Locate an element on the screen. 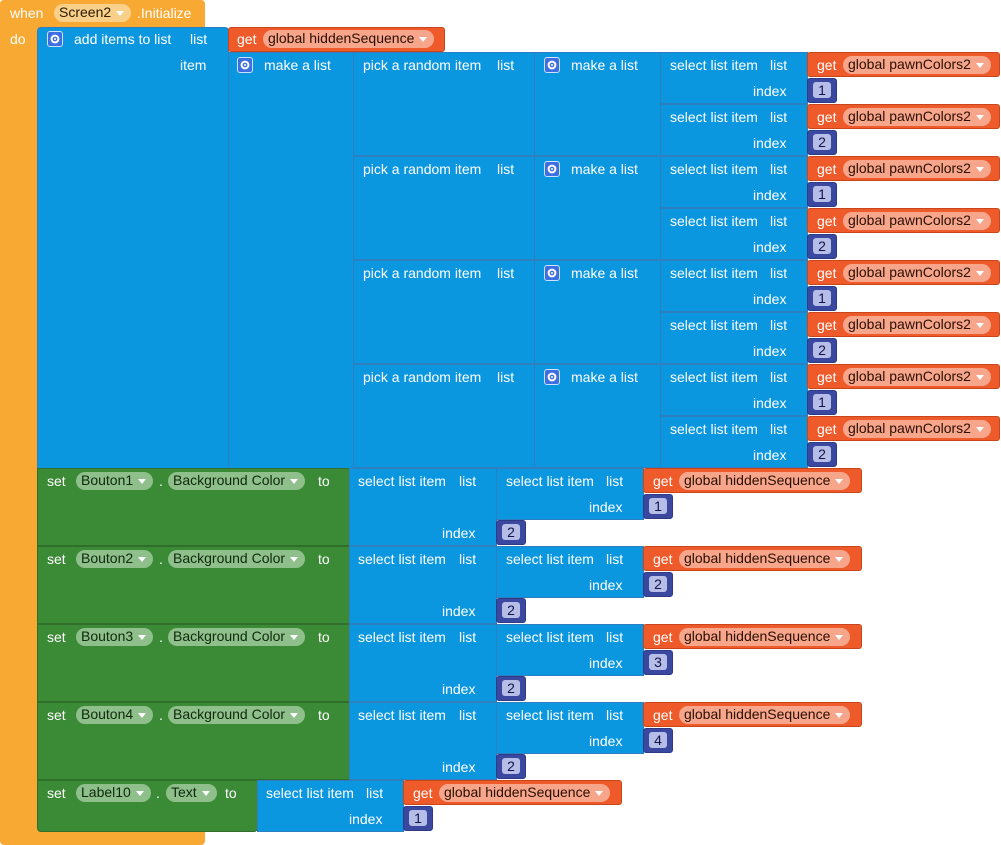 This screenshot has width=1001, height=845. select-list-label: list is located at coordinates (779, 117).